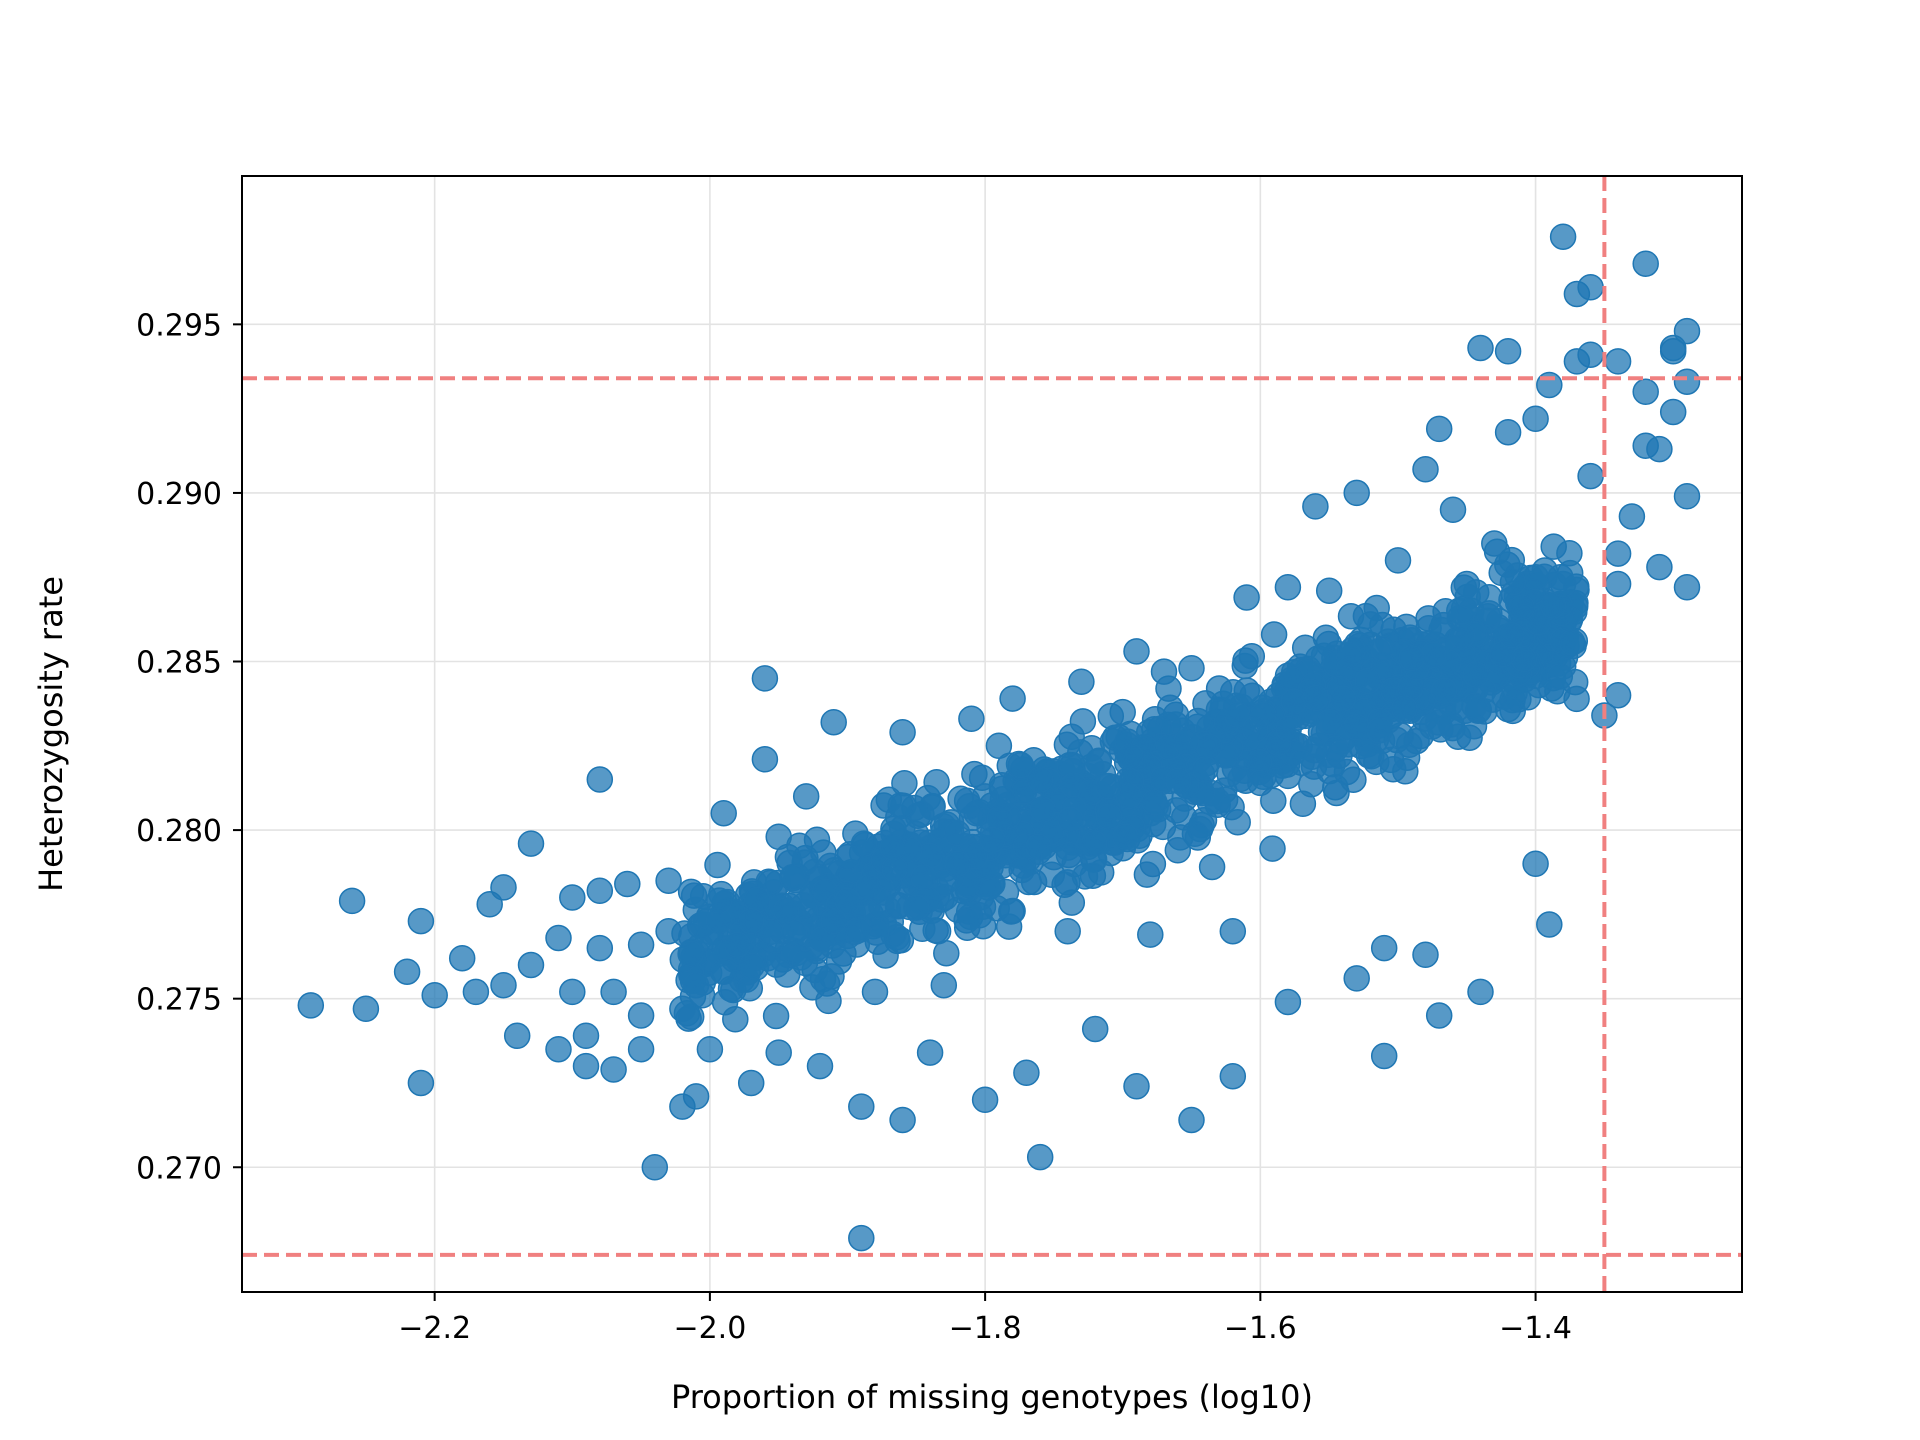 This screenshot has height=1440, width=1920. Describe the element at coordinates (179, 1000) in the screenshot. I see `y-tick-label: 0.275` at that location.